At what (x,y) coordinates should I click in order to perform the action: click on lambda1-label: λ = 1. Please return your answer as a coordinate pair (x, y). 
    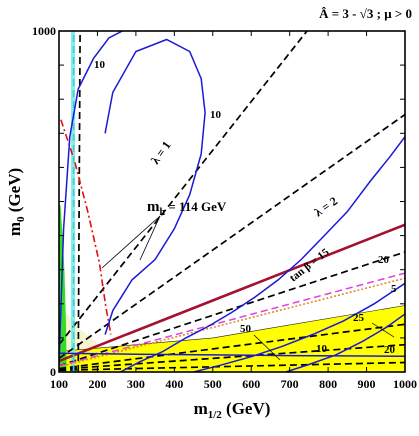
    Looking at the image, I should click on (161, 152).